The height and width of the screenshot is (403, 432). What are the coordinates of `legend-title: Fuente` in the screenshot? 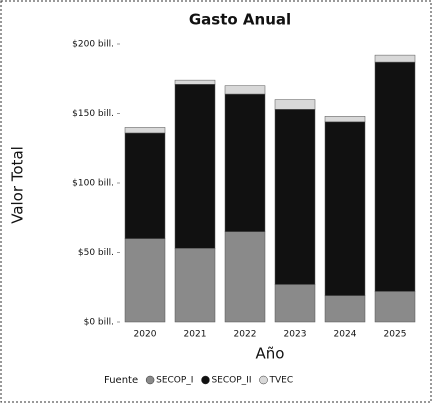 It's located at (121, 380).